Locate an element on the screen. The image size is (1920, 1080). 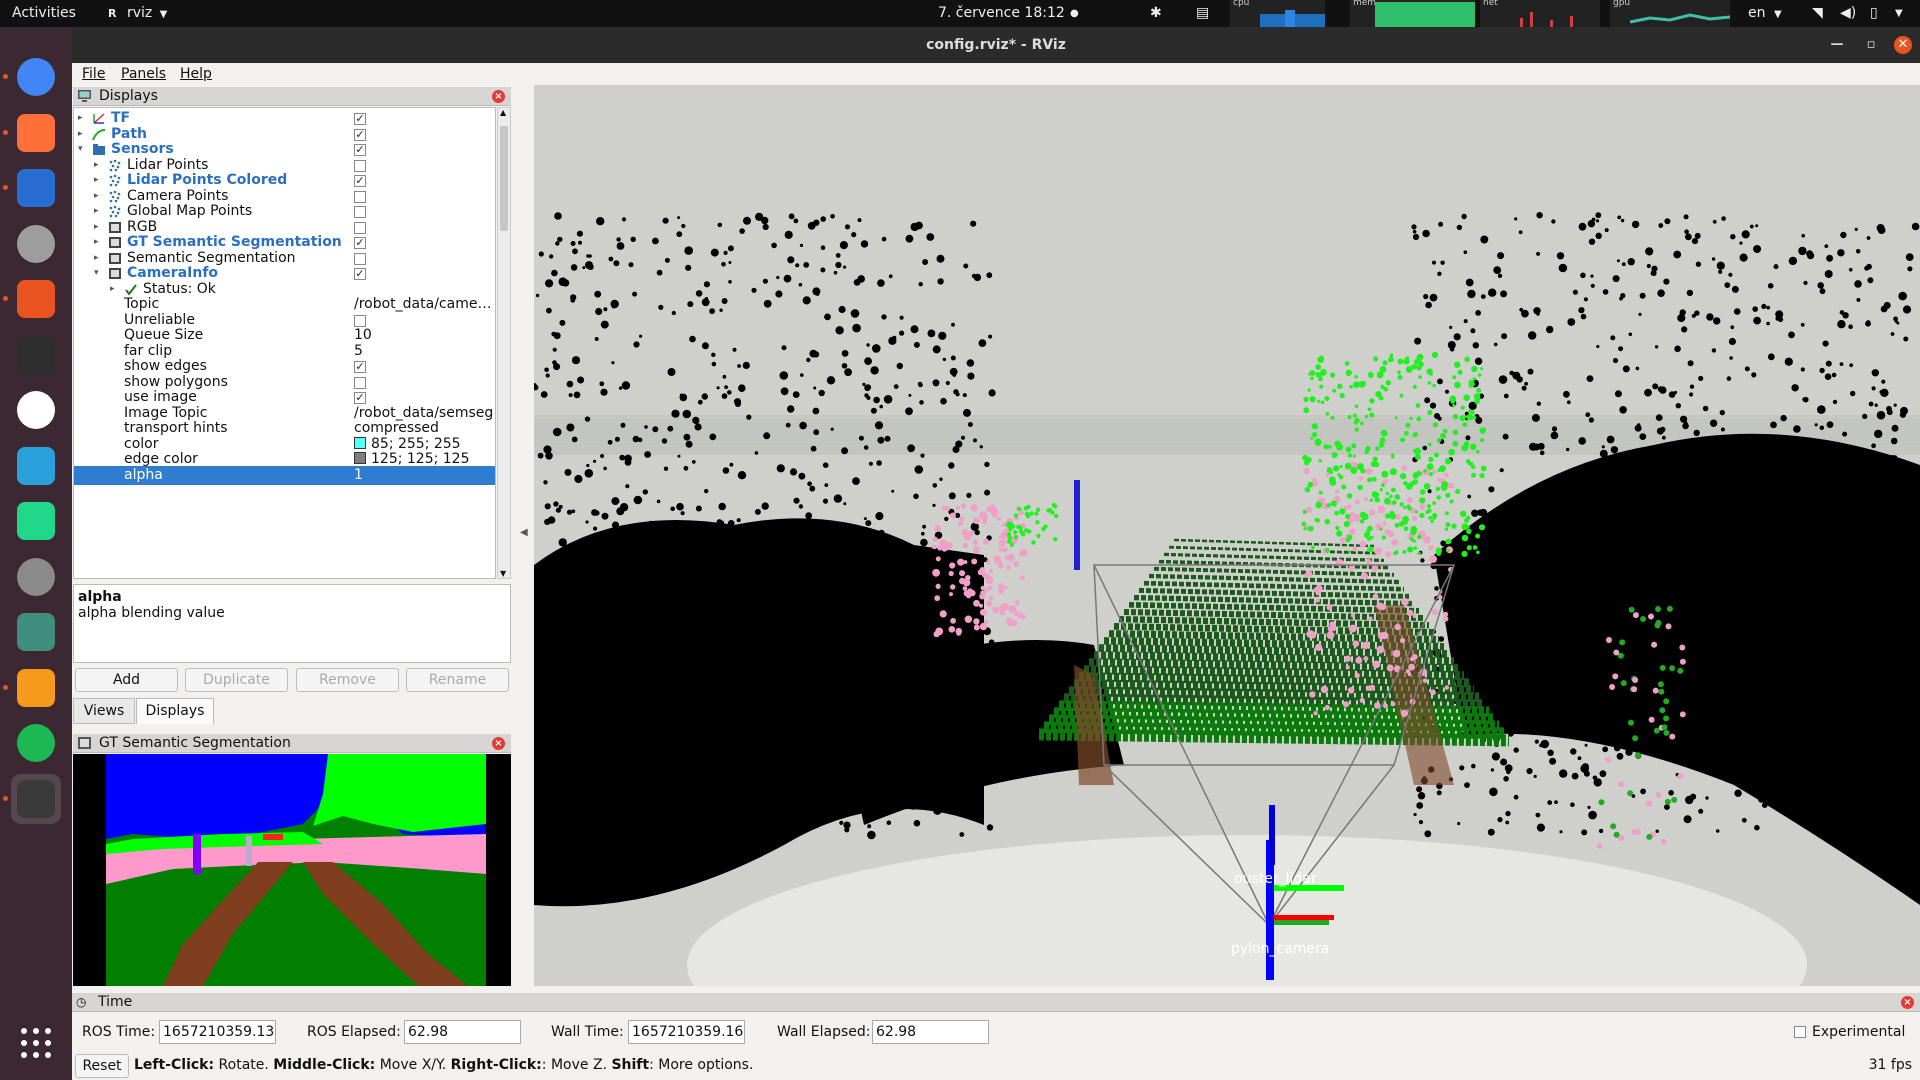
add-button: Add is located at coordinates (126, 680).